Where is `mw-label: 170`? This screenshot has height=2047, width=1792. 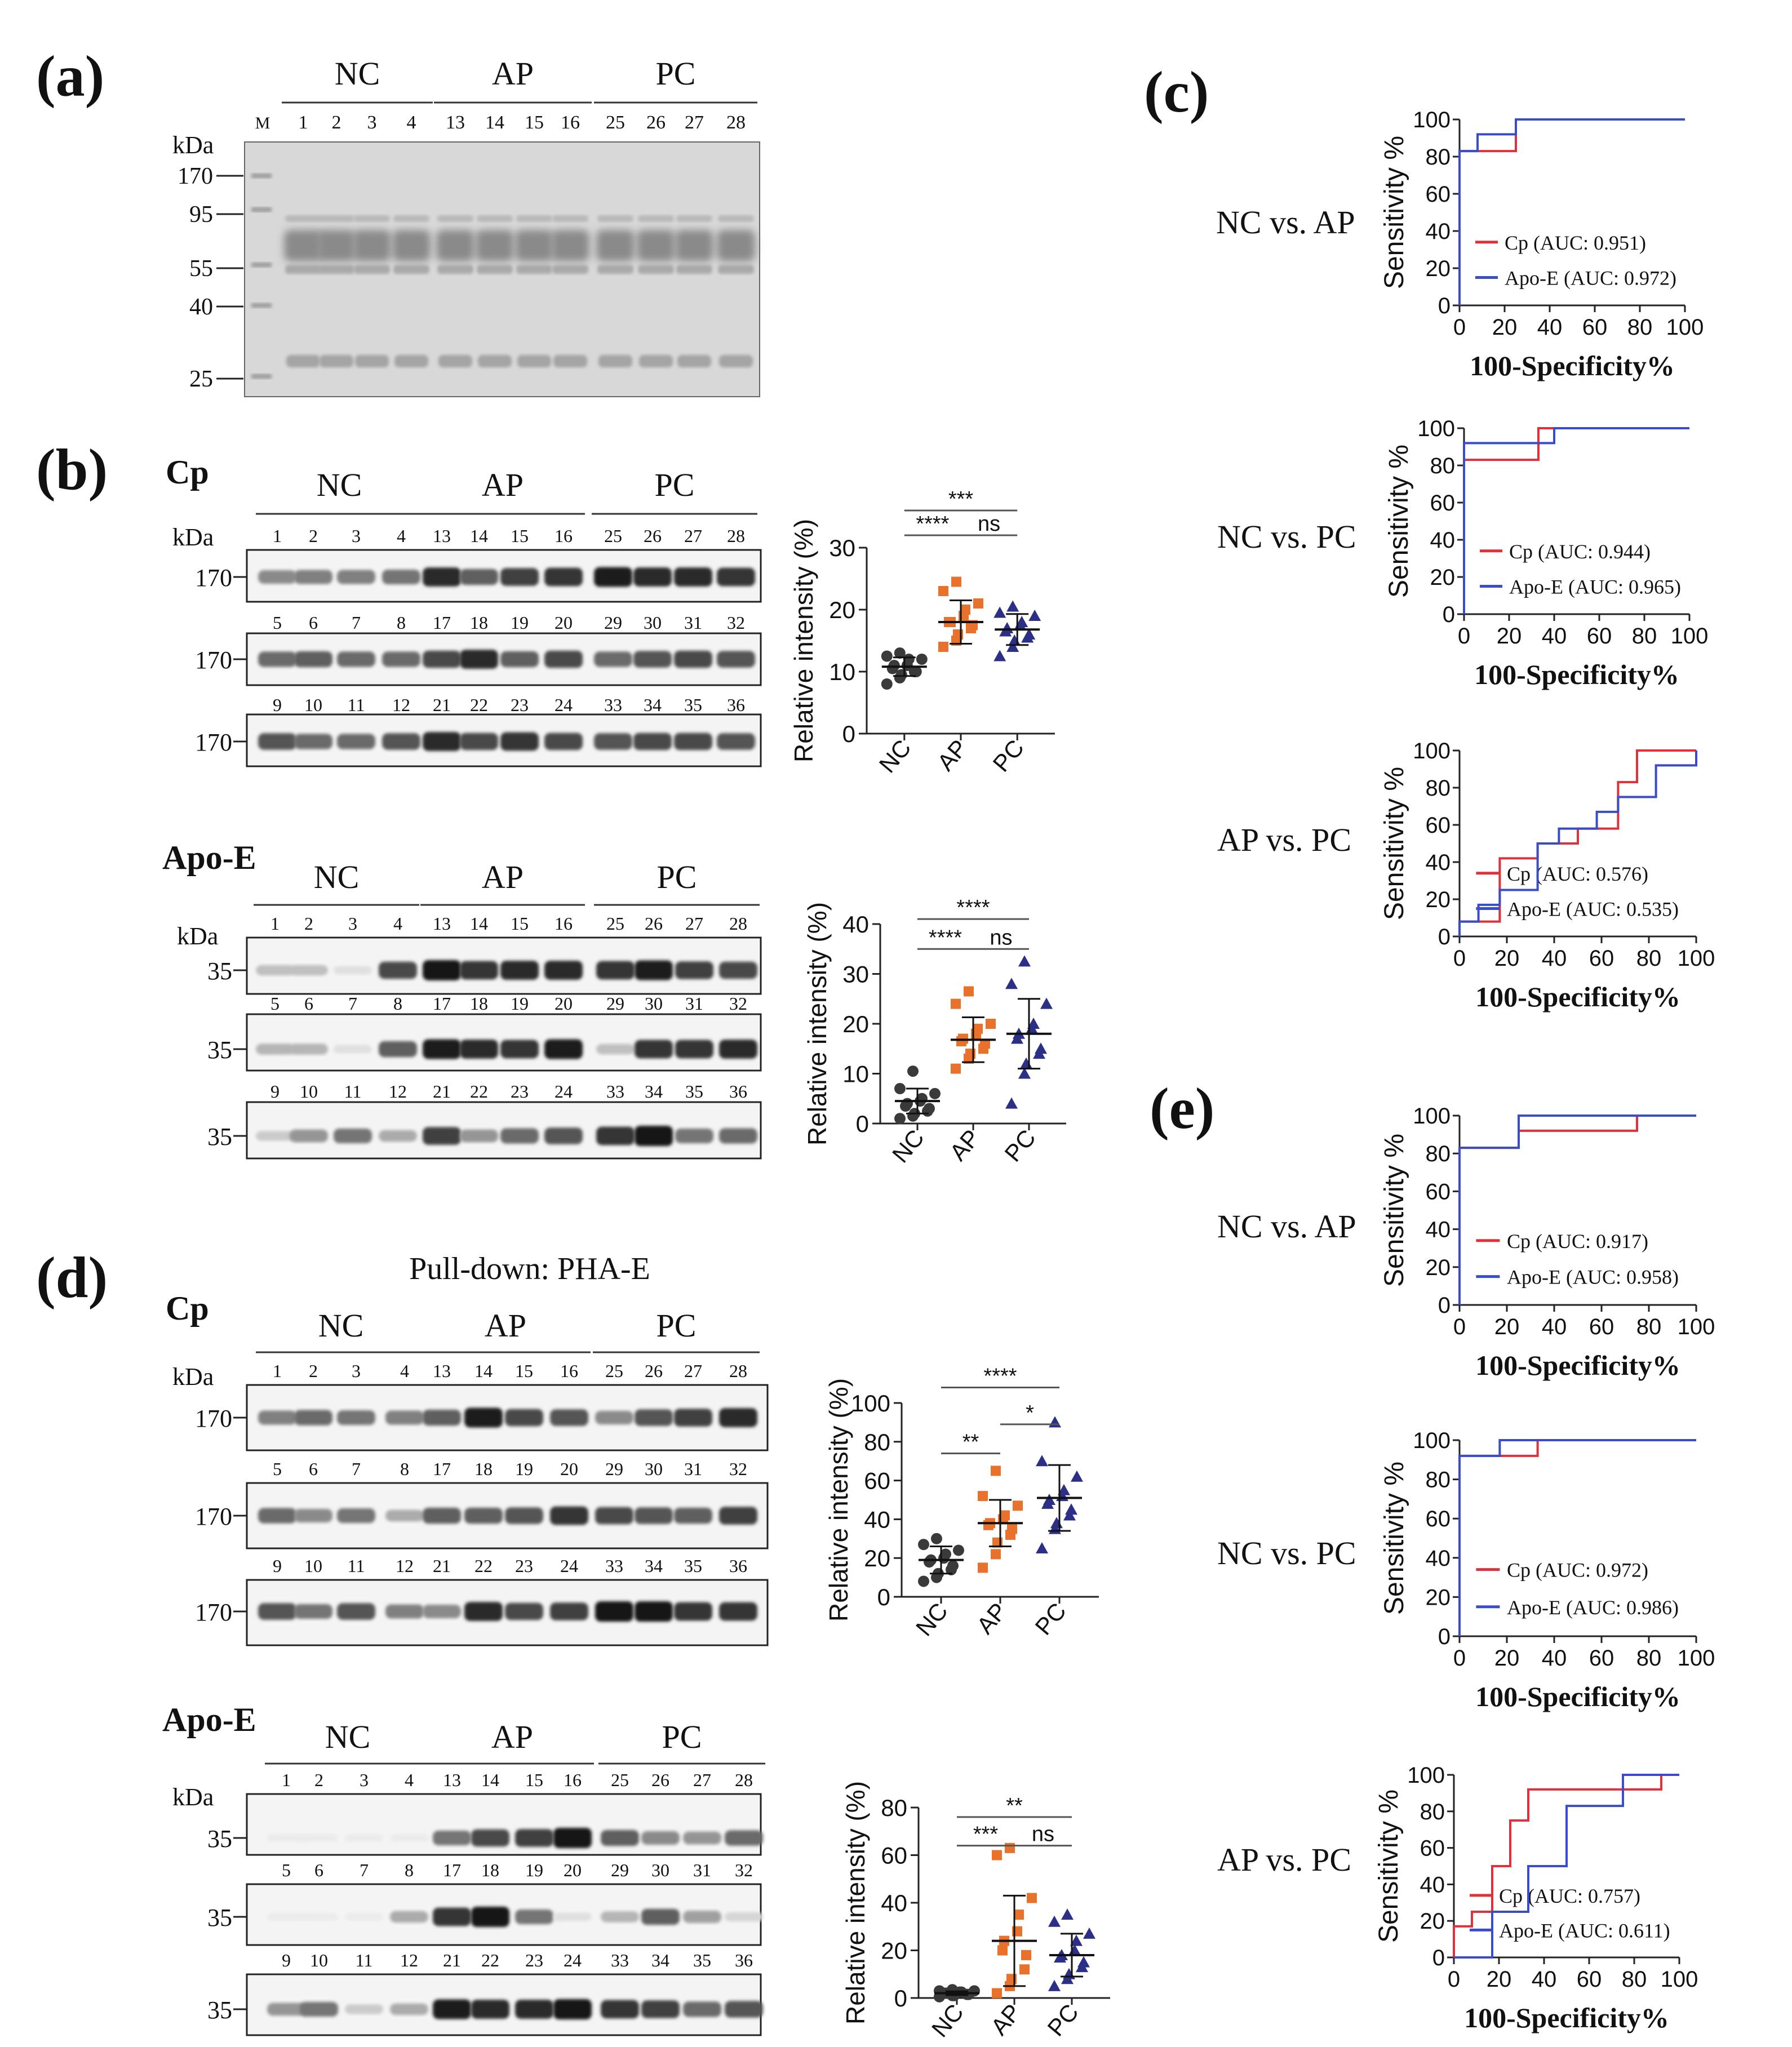 mw-label: 170 is located at coordinates (213, 1516).